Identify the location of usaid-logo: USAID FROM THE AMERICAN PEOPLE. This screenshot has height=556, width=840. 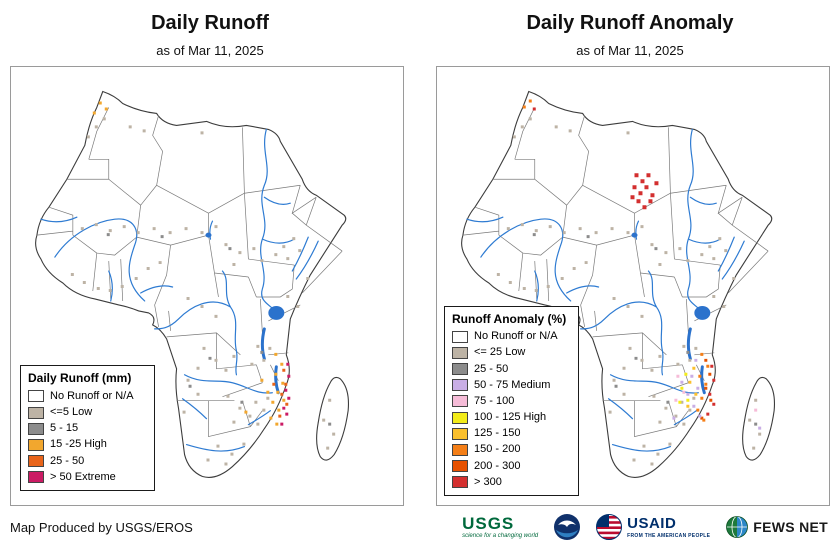
(653, 527).